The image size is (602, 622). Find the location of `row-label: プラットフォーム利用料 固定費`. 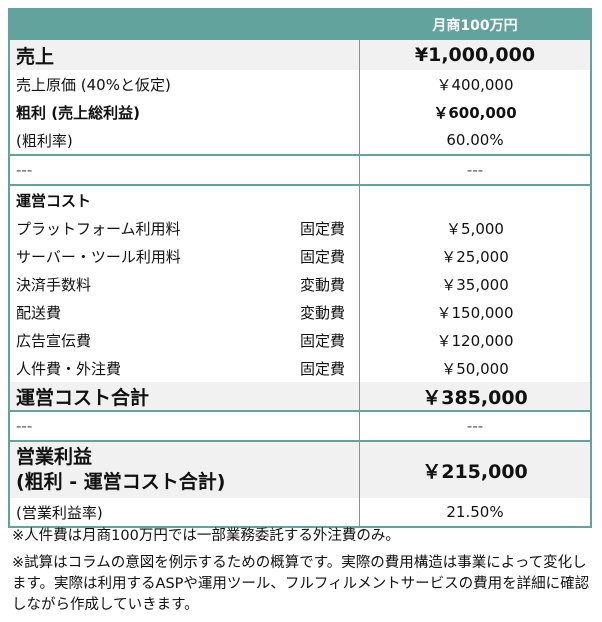

row-label: プラットフォーム利用料 固定費 is located at coordinates (184, 228).